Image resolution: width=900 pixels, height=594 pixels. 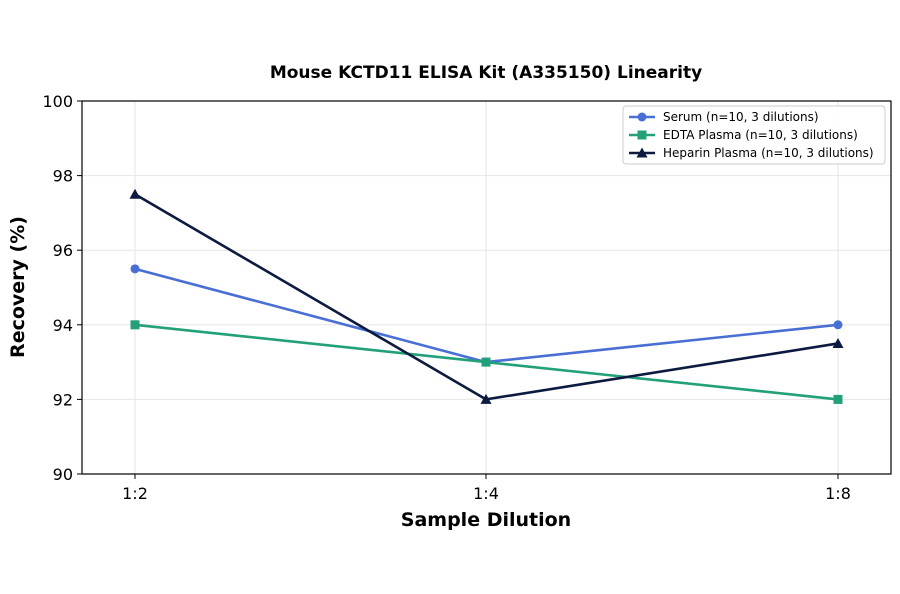 I want to click on legend-item: Serum (n=10, 3 dilutions), so click(x=724, y=117).